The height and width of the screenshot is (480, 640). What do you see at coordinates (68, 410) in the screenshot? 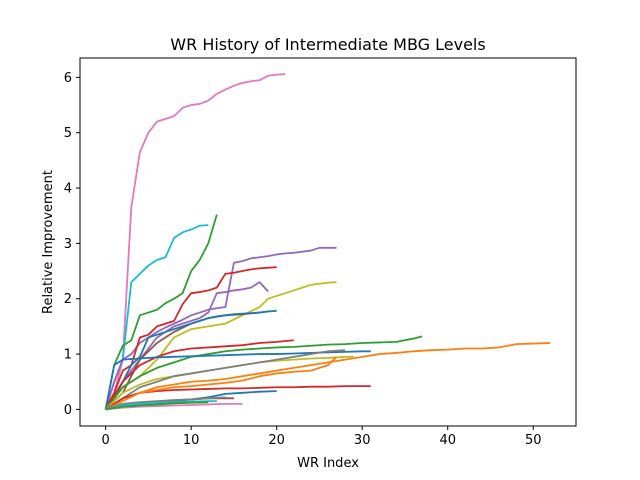
I see `y-tick-label: 0` at bounding box center [68, 410].